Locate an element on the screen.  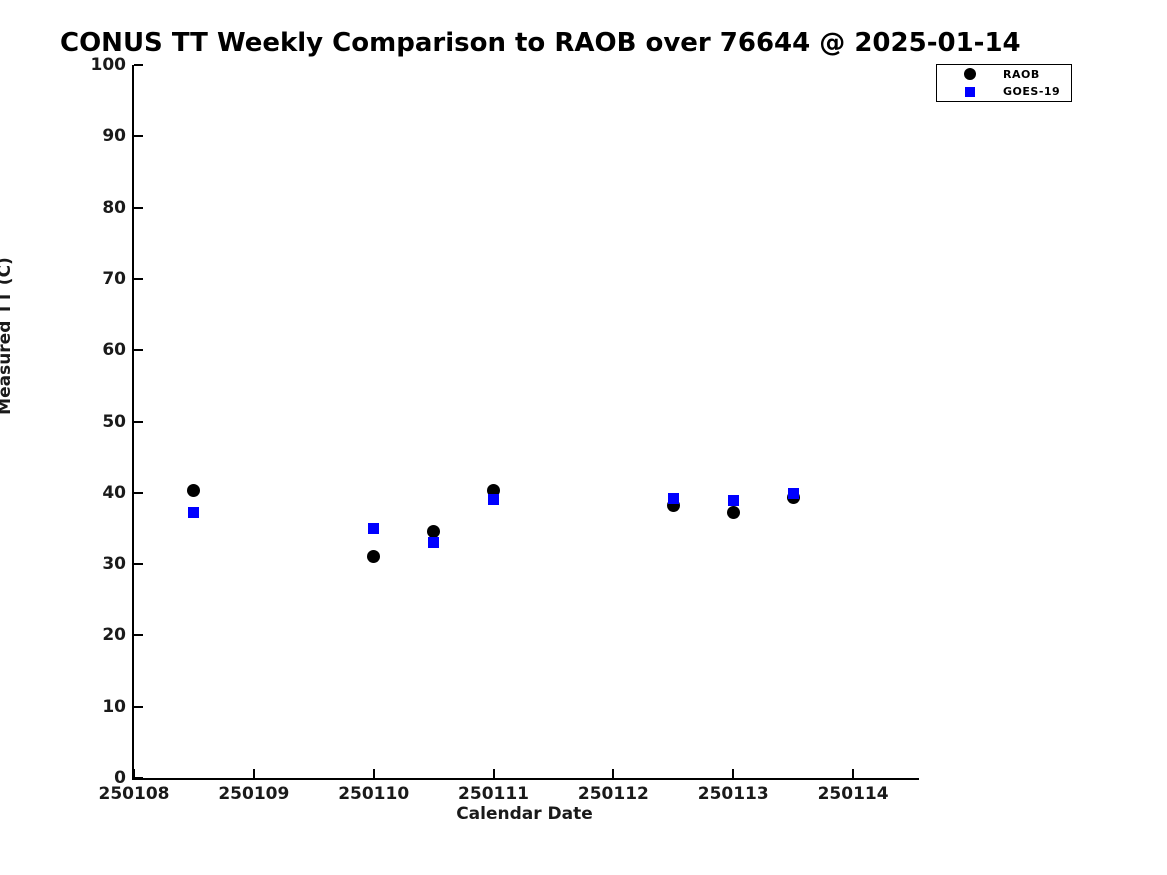
legend-circle-icon is located at coordinates (970, 74).